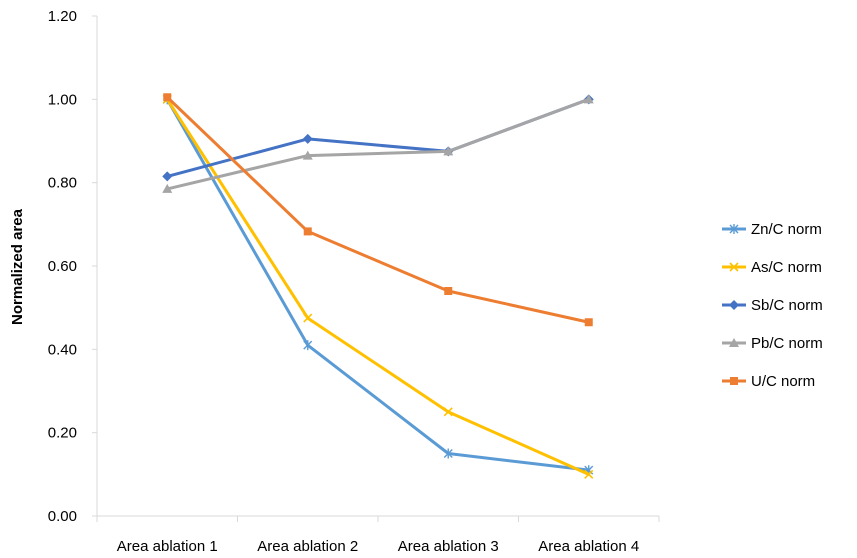 This screenshot has height=558, width=857. What do you see at coordinates (167, 546) in the screenshot?
I see `x-tick-label: Area ablation 1` at bounding box center [167, 546].